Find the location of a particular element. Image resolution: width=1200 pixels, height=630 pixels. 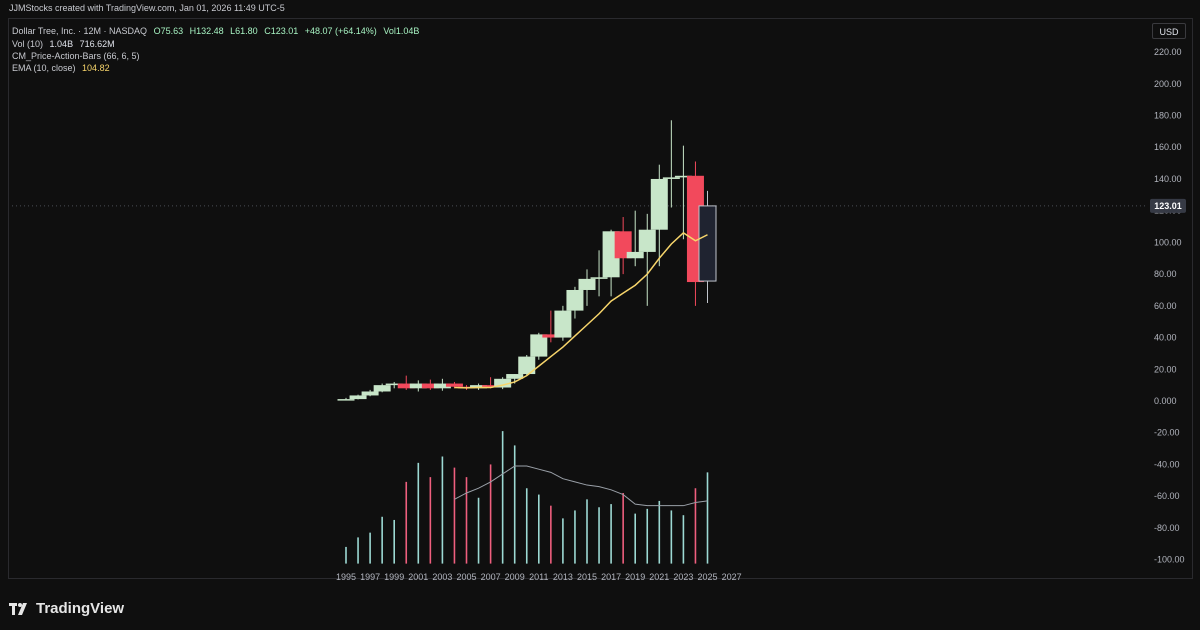

legend-vol: Vol (10) 1.04B 716.62M is located at coordinates (63, 44).